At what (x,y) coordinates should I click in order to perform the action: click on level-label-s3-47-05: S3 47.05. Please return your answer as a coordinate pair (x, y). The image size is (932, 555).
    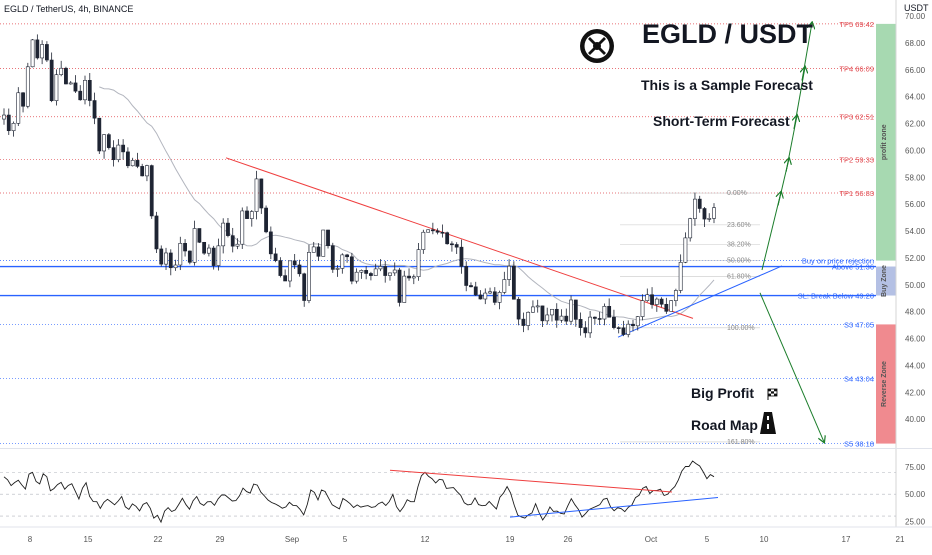
    Looking at the image, I should click on (859, 324).